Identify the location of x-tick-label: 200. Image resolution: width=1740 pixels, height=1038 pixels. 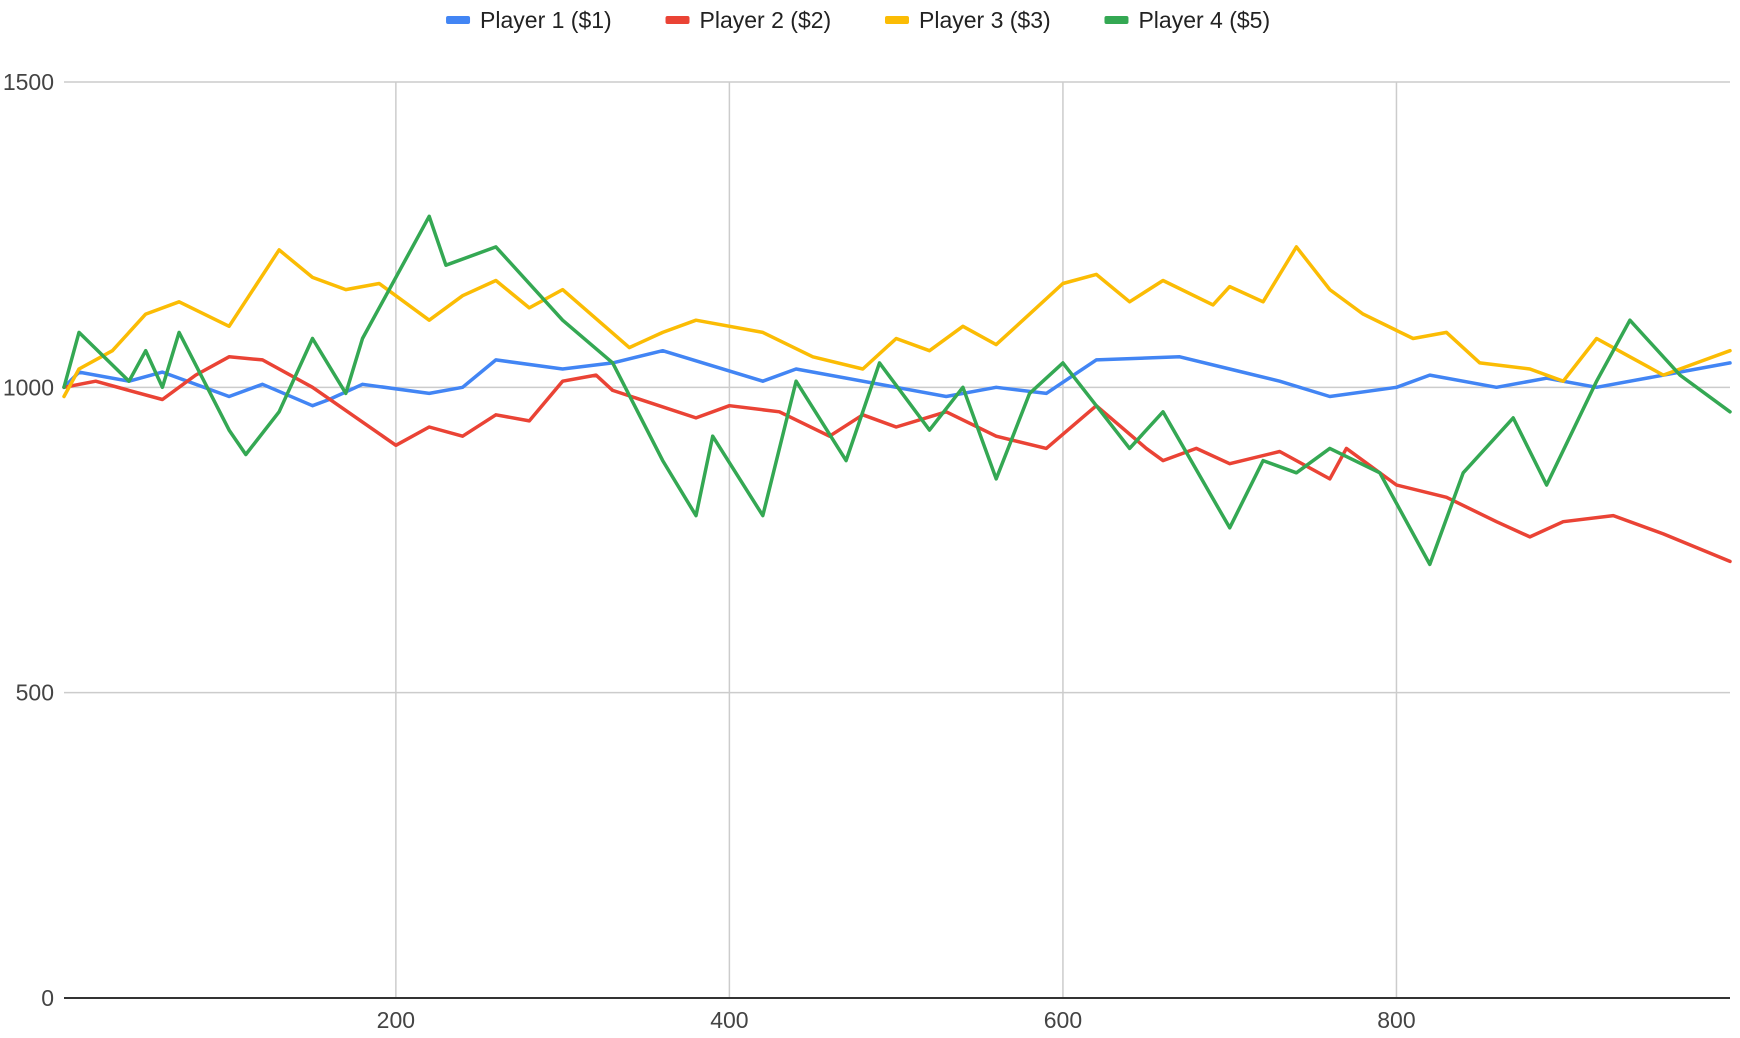
(396, 1020).